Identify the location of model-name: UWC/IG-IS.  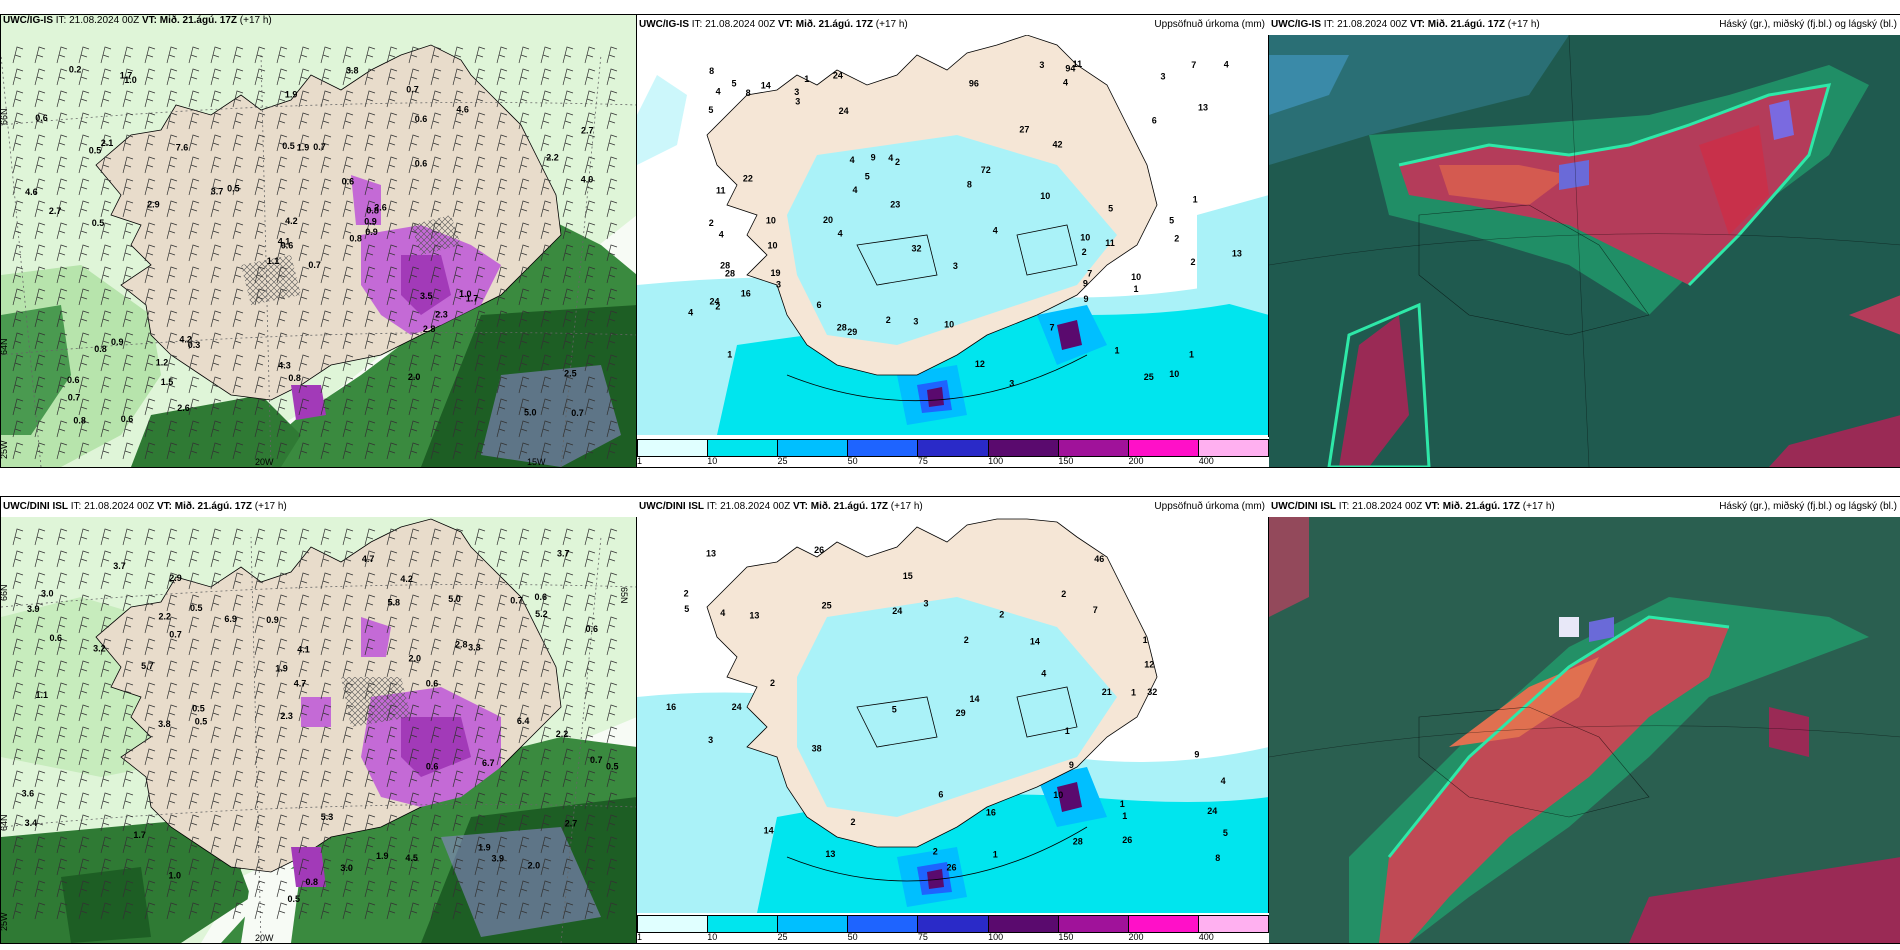
(28, 20).